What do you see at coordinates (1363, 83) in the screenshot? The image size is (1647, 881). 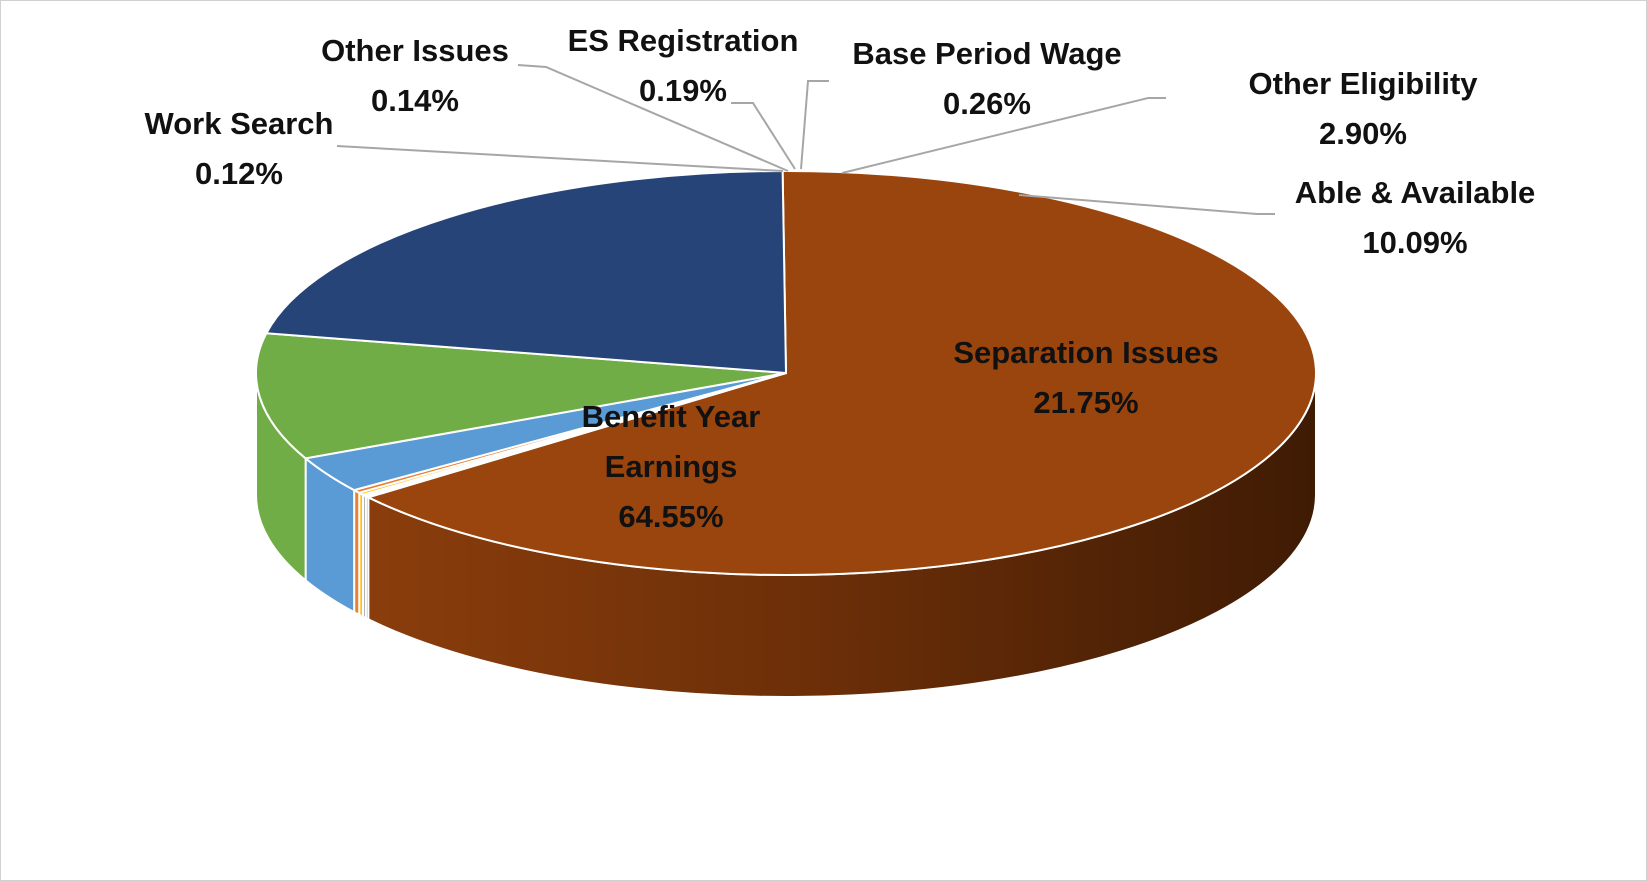 I see `slice-label-other-eligibility: Other Eligibility` at bounding box center [1363, 83].